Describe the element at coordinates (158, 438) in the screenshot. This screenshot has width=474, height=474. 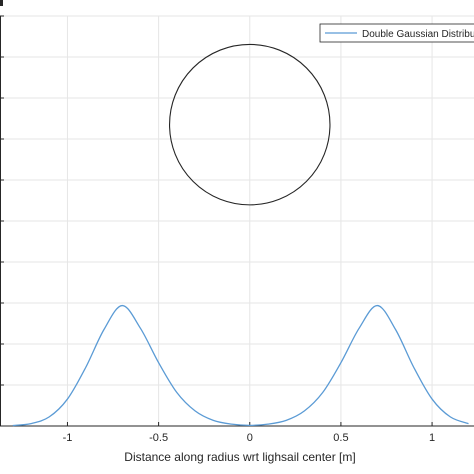
I see `x-tick-label: -0.5` at that location.